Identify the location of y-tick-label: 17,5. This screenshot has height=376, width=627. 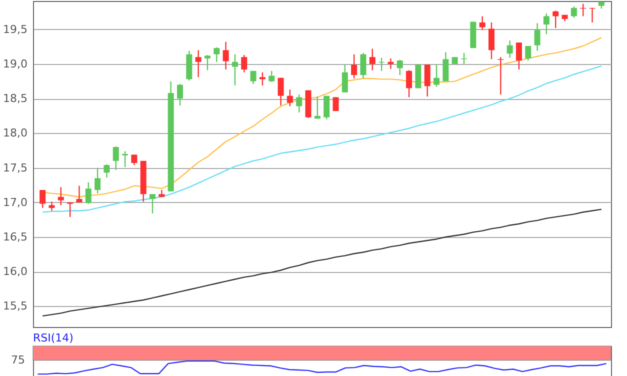
(15, 167).